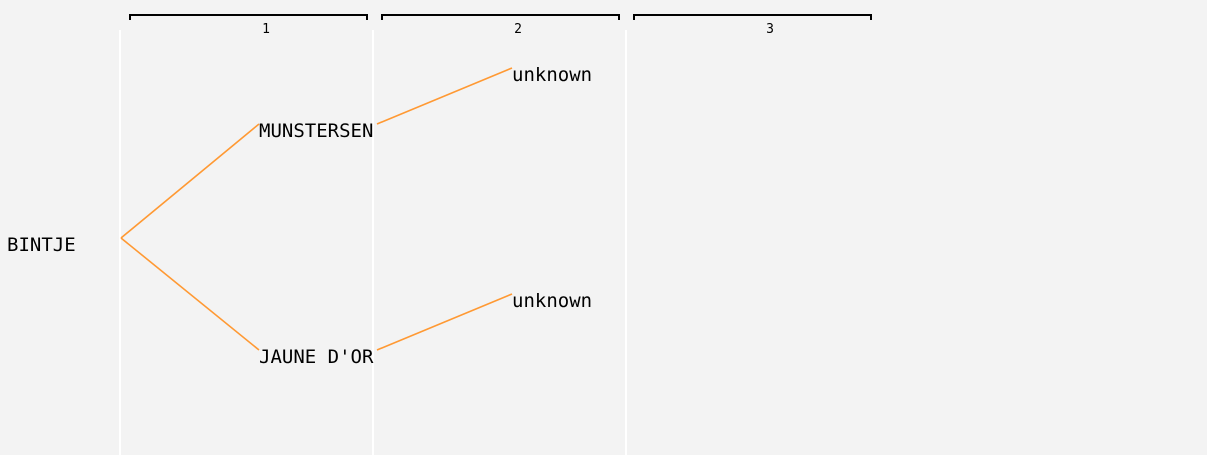  What do you see at coordinates (266, 29) in the screenshot?
I see `generation-label: 1` at bounding box center [266, 29].